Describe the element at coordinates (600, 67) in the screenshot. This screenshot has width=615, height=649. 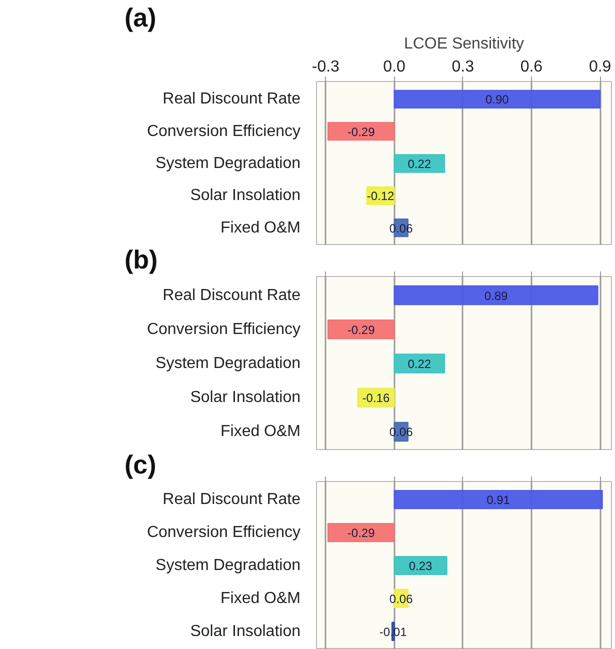
I see `x-tick-label: 0.9` at that location.